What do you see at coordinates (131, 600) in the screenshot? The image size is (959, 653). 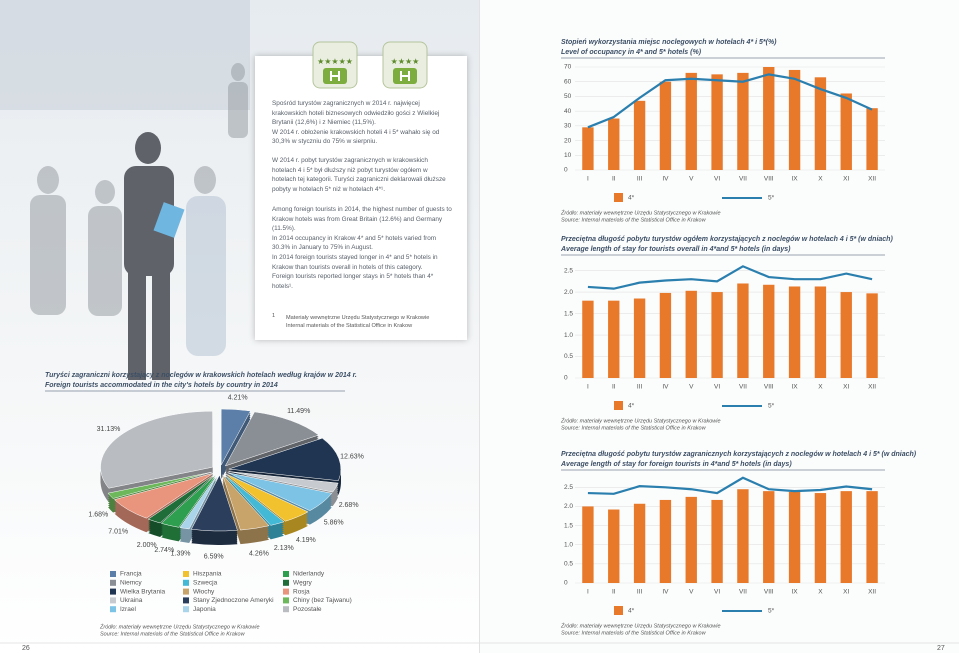 I see `legend-label: Ukraina` at bounding box center [131, 600].